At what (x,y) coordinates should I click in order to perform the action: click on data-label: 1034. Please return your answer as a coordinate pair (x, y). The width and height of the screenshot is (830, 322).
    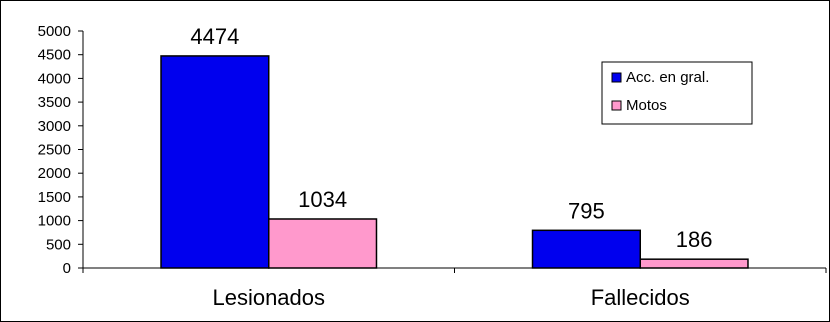
    Looking at the image, I should click on (322, 199).